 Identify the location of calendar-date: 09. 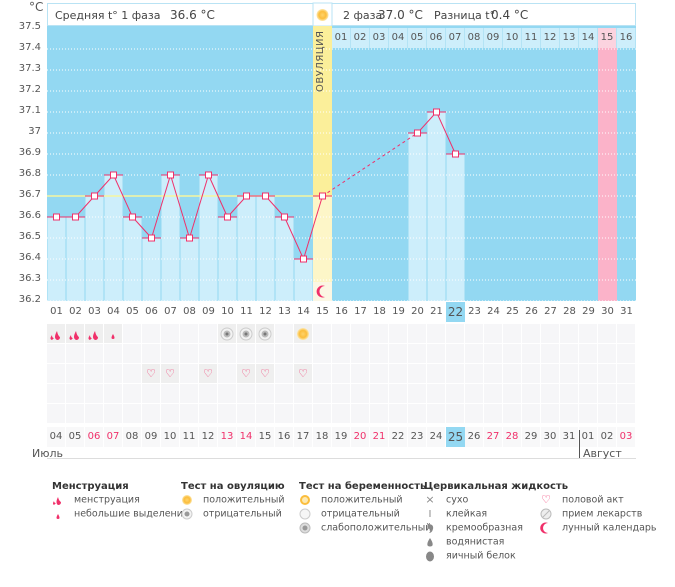
(151, 437).